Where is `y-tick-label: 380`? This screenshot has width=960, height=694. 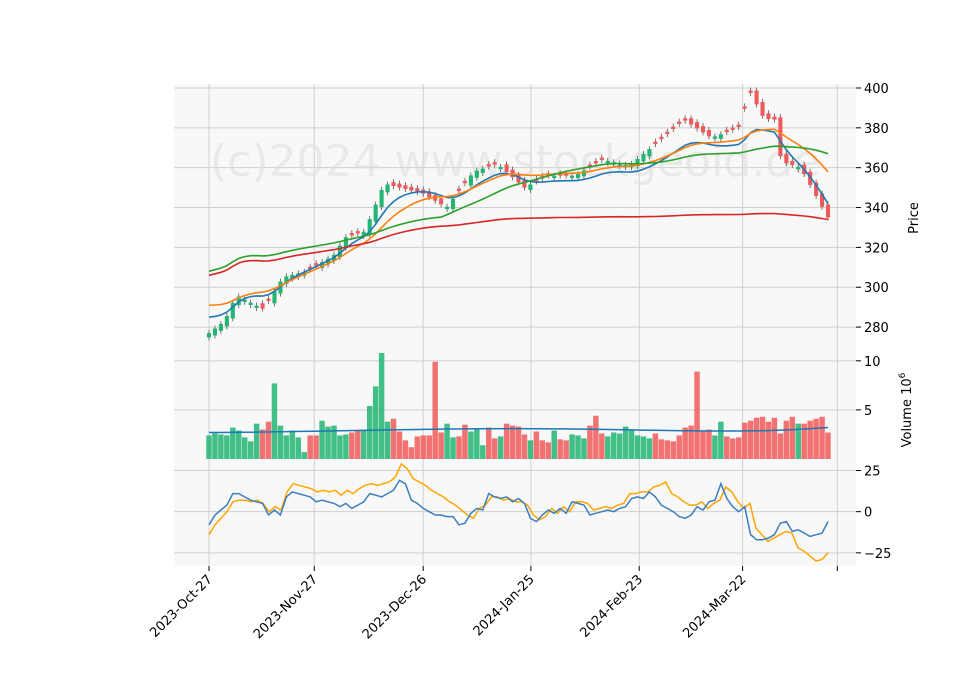 y-tick-label: 380 is located at coordinates (876, 129).